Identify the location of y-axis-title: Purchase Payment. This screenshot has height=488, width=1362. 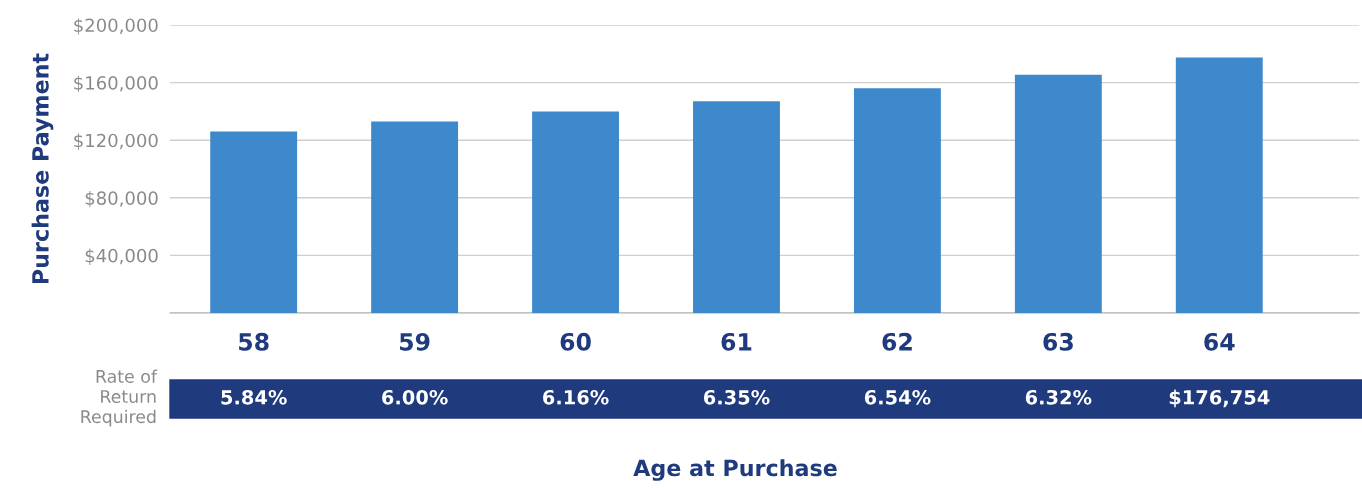
(42, 168).